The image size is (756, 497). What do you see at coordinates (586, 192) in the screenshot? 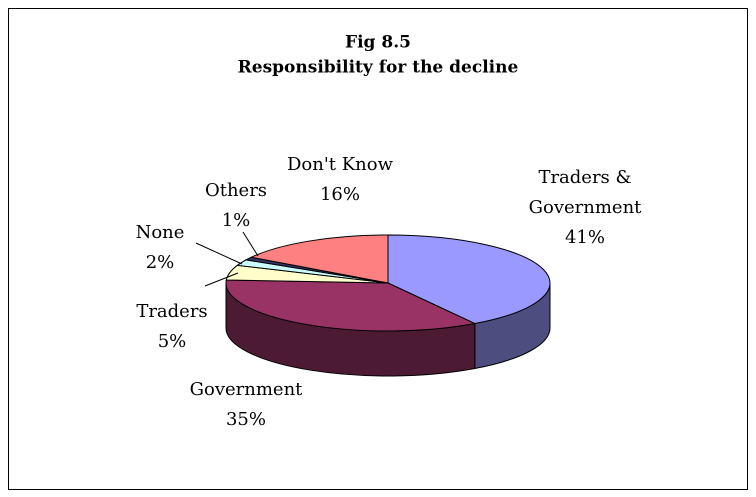
I see `data-label-name: Traders & Government` at bounding box center [586, 192].